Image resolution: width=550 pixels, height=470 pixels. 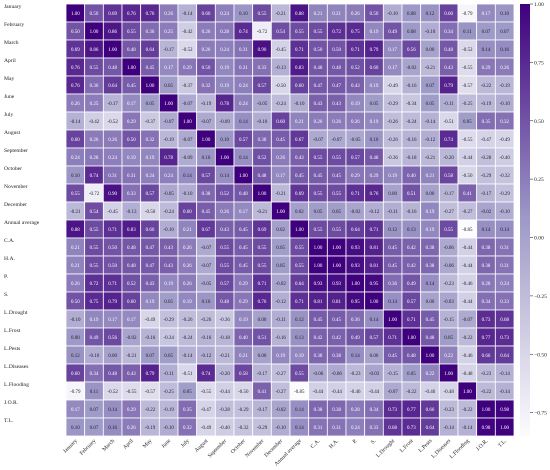 I want to click on cell-value-label: -0.27, so click(x=280, y=374).